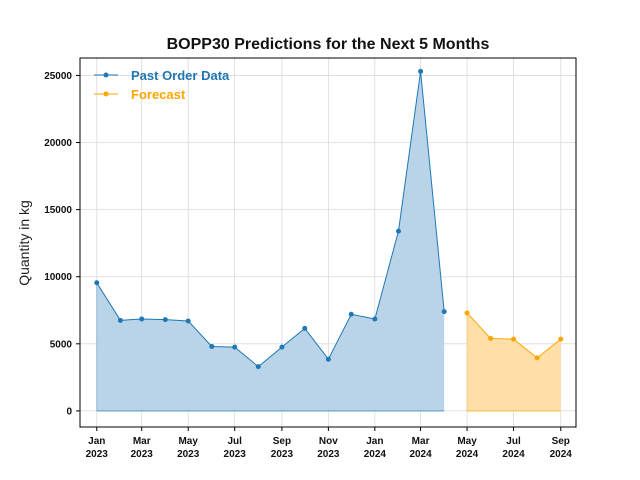  What do you see at coordinates (58, 76) in the screenshot?
I see `y-tick-label: 25000` at bounding box center [58, 76].